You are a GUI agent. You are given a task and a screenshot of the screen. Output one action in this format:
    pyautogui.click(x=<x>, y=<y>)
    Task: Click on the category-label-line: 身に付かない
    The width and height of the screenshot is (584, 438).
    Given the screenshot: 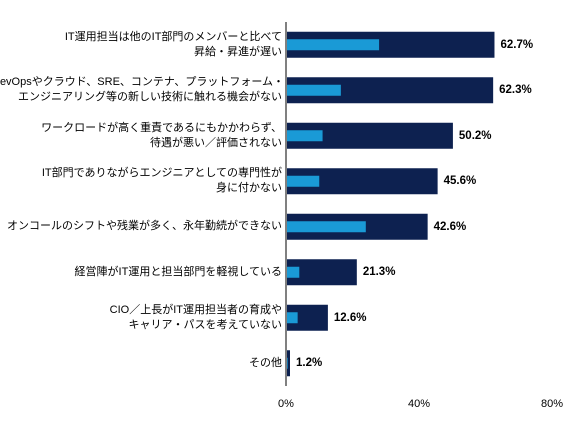 What is the action you would take?
    pyautogui.click(x=249, y=188)
    